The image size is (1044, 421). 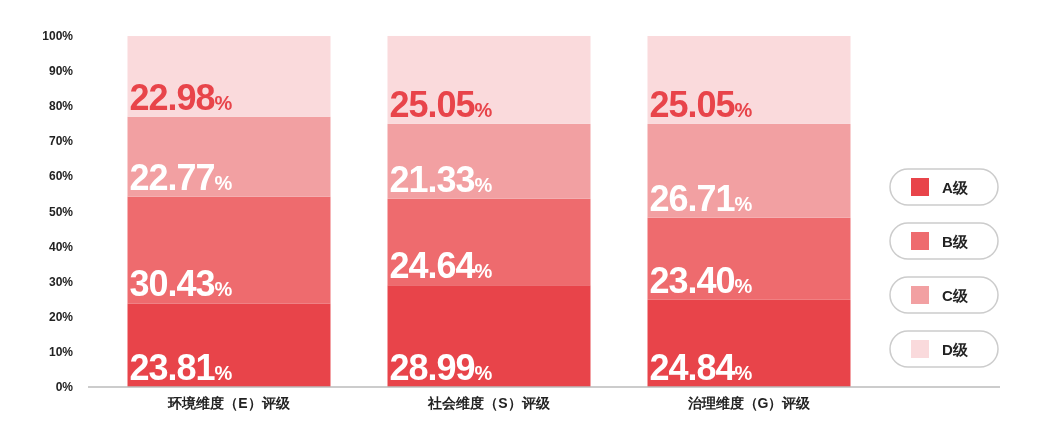 I want to click on y-tick-label: 90%, so click(x=61, y=71).